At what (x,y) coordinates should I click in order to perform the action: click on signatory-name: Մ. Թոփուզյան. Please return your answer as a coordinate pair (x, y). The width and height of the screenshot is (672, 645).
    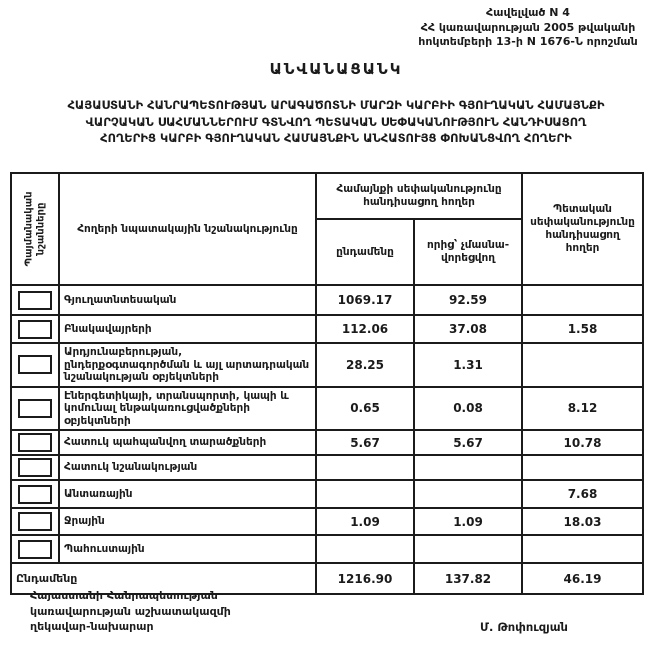
    Looking at the image, I should click on (524, 627).